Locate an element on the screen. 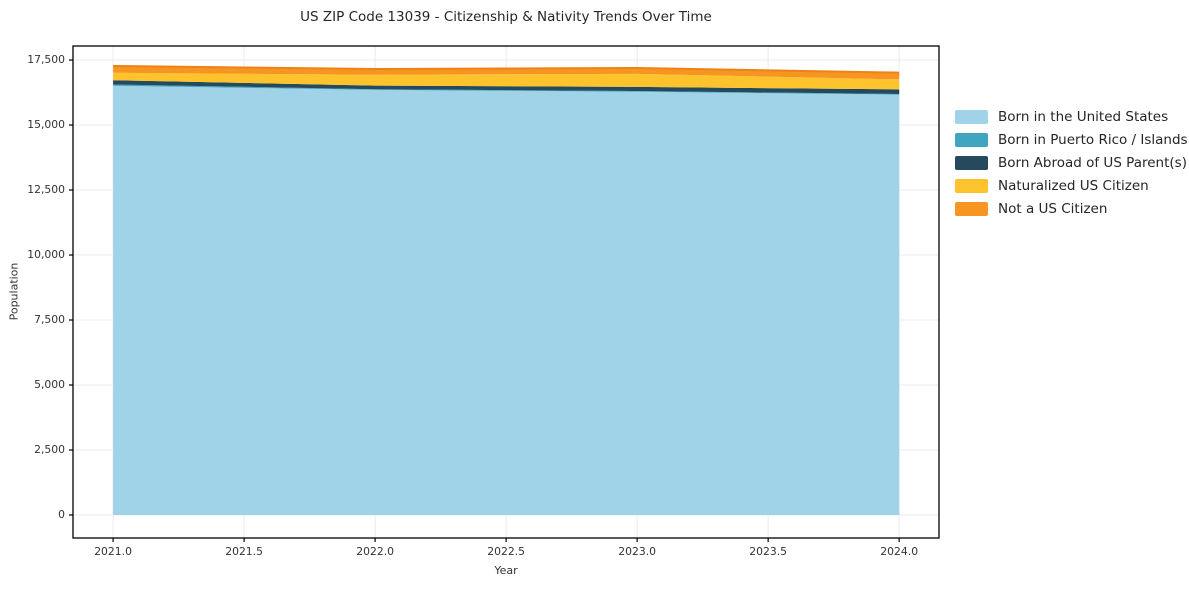 The image size is (1189, 590). legend-label: Born Abroad of US Parent(s) is located at coordinates (1092, 162).